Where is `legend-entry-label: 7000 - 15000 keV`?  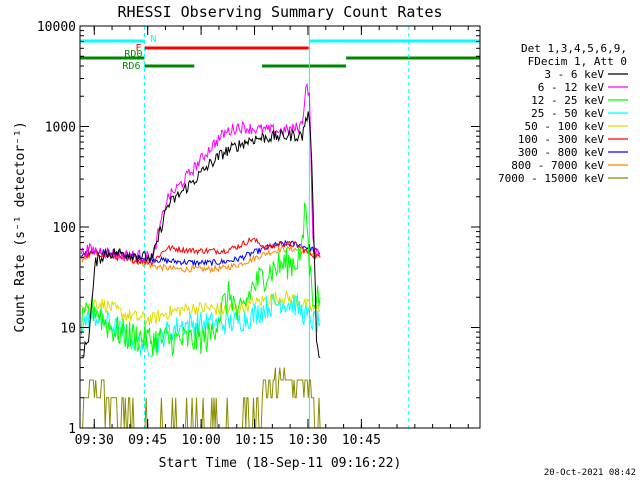 legend-entry-label: 7000 - 15000 keV is located at coordinates (551, 178).